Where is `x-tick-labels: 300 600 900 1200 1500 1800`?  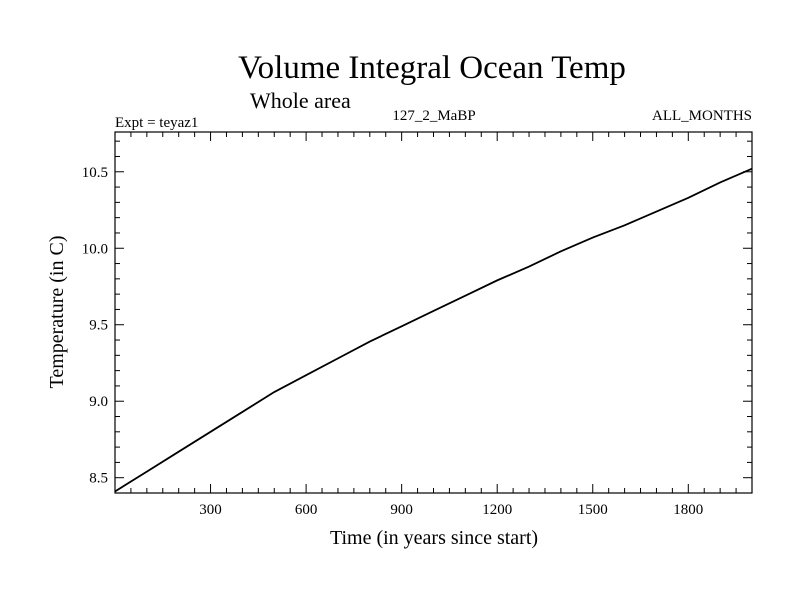 x-tick-labels: 300 600 900 1200 1500 1800 is located at coordinates (451, 510).